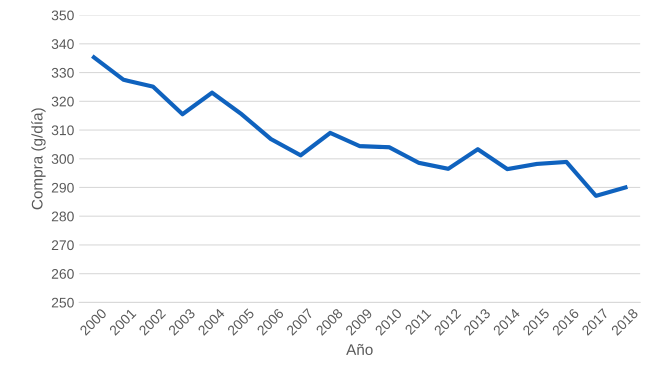 This screenshot has width=660, height=378. I want to click on y-tick-label: 340, so click(63, 44).